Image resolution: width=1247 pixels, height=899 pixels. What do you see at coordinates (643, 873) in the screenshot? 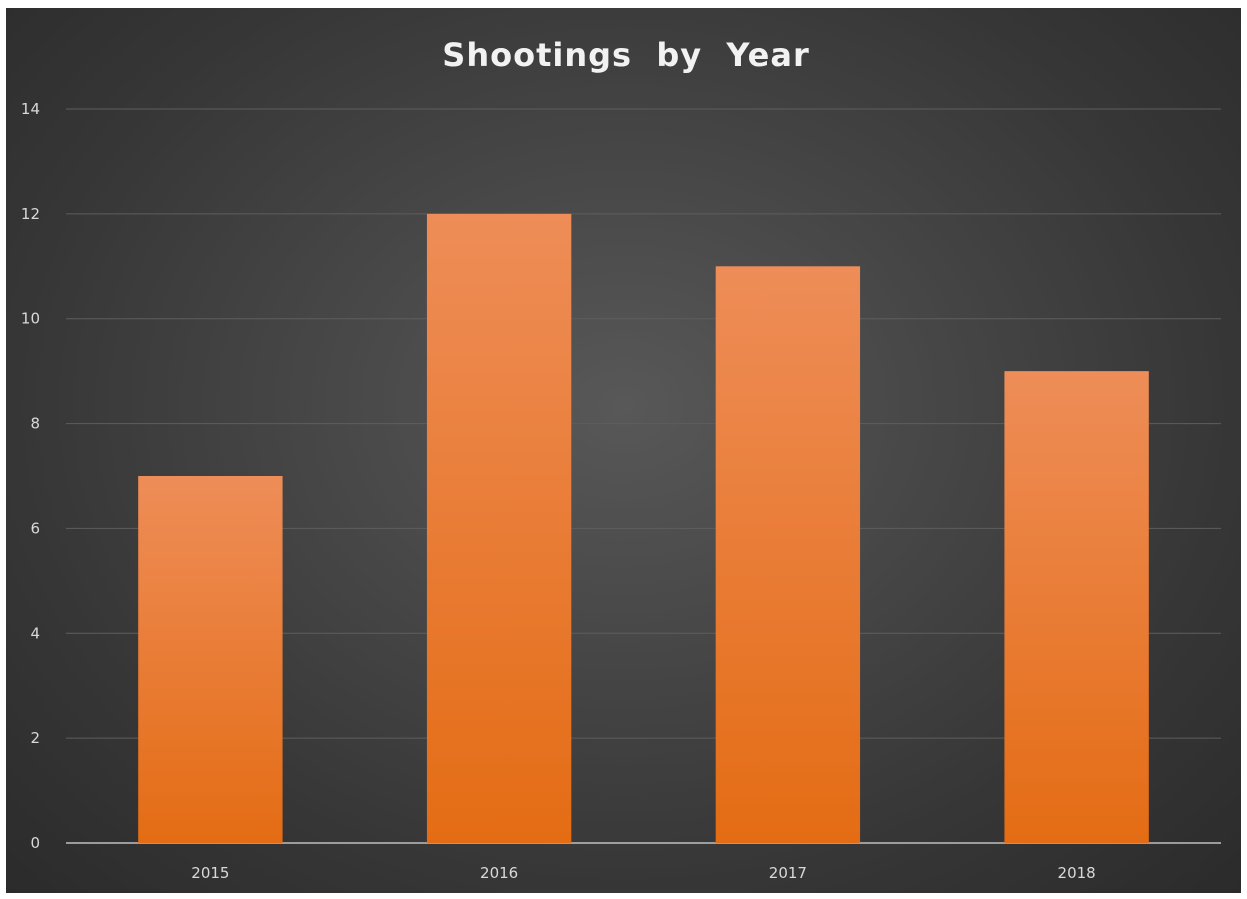
I see `x-axis-ticks: 2015 2016 2017 2018` at bounding box center [643, 873].